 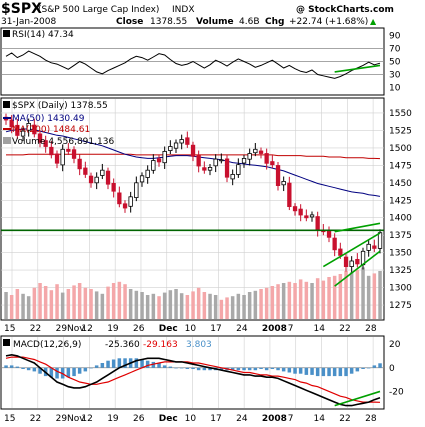 What do you see at coordinates (113, 329) in the screenshot?
I see `price-x-tick-label: 19` at bounding box center [113, 329].